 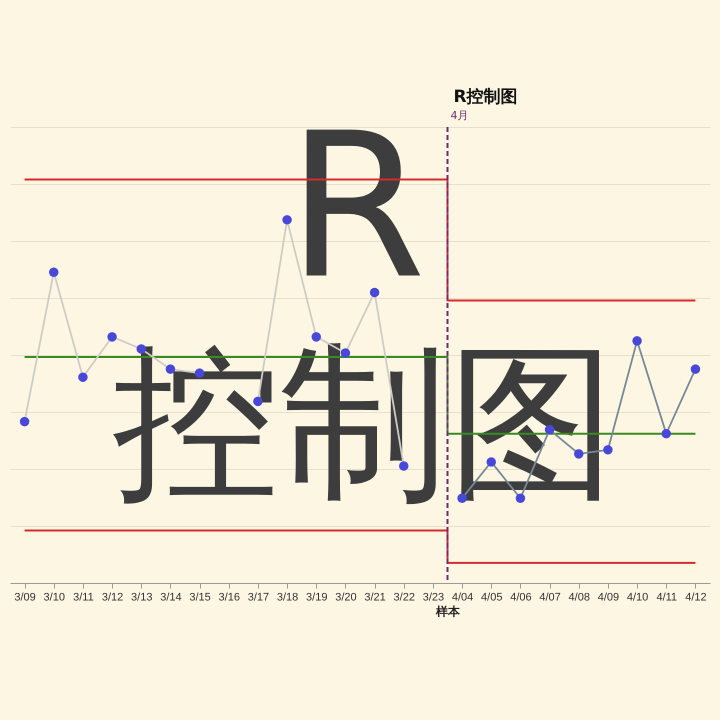 I want to click on x-tick-label: 3/20, so click(x=346, y=598).